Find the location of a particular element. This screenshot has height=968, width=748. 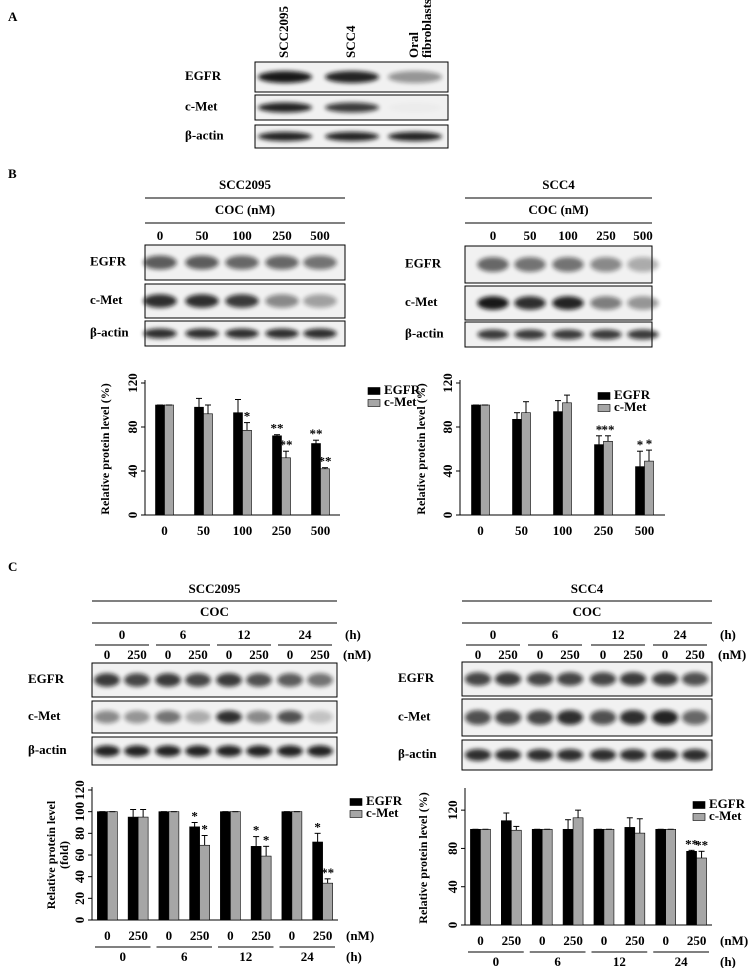

x-tick-label: 0 is located at coordinates (230, 935).